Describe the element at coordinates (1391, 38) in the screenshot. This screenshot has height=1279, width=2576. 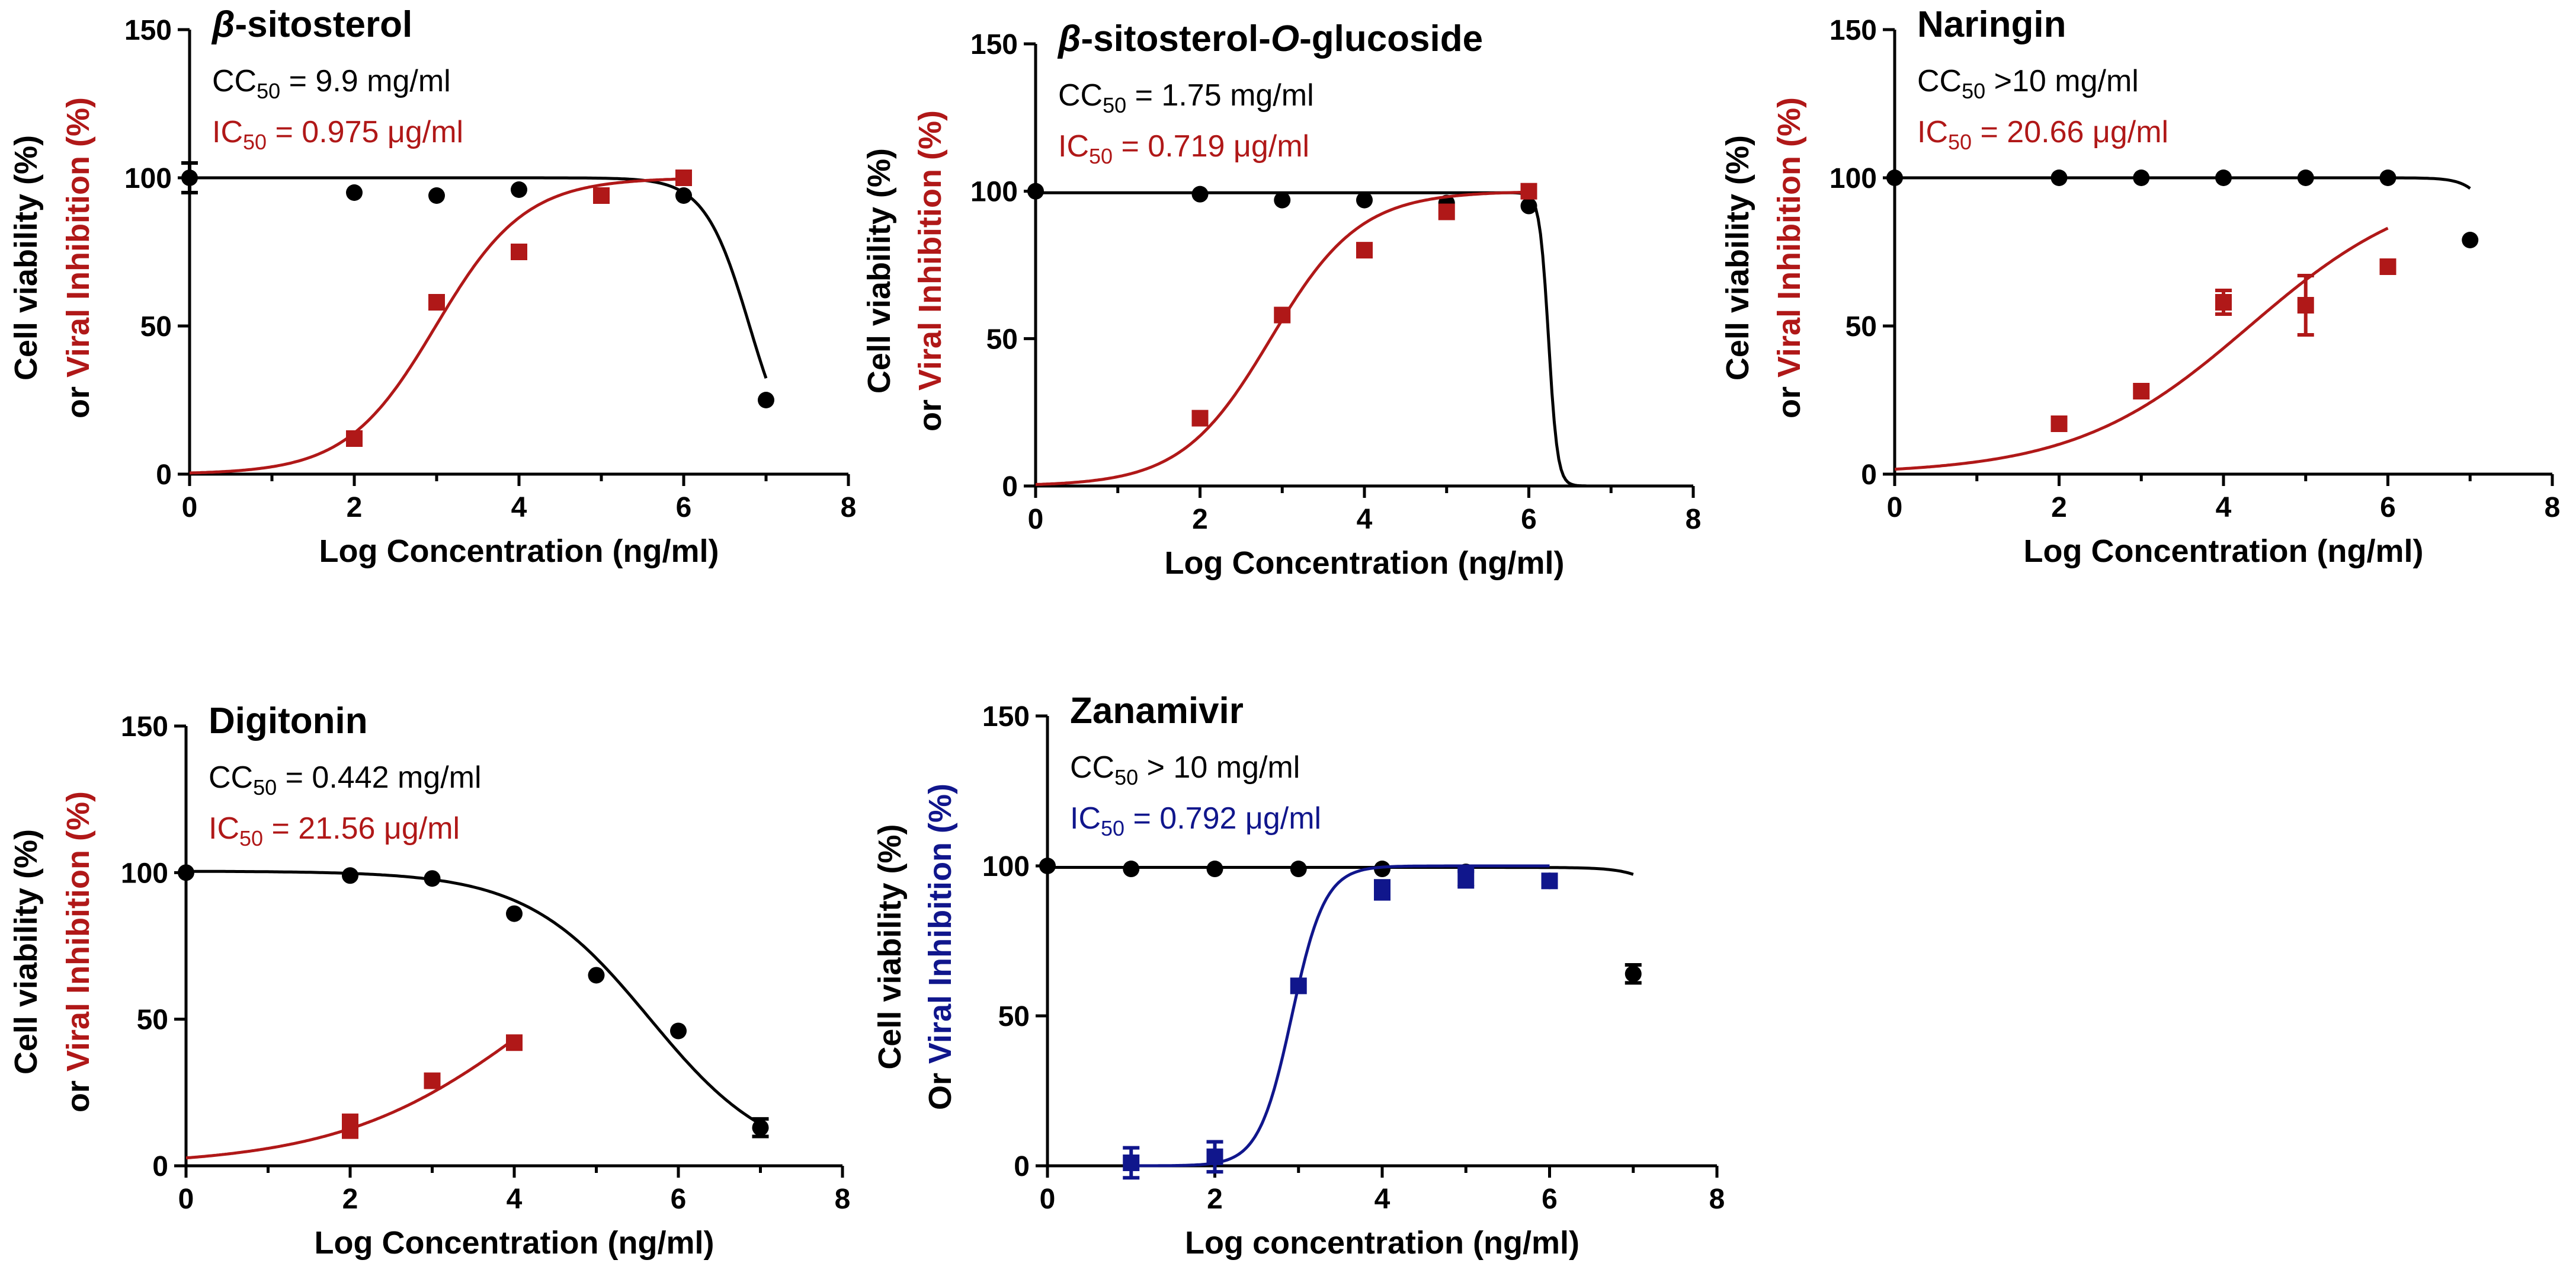
I see `chart-title-tail: -glucoside` at that location.